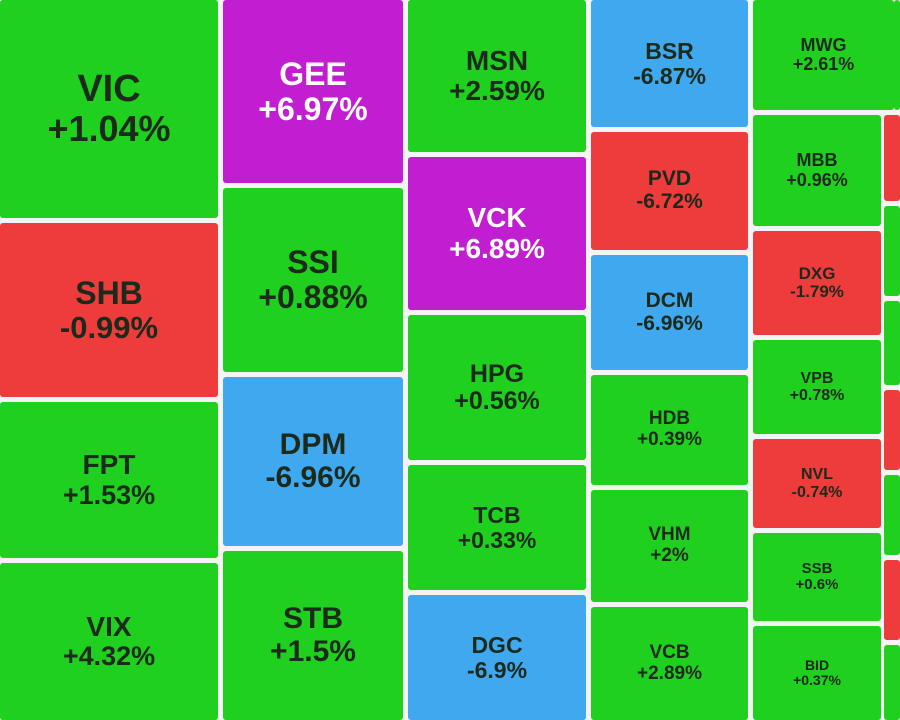 The height and width of the screenshot is (720, 900). I want to click on tile-msn: MSN +2.59%, so click(497, 76).